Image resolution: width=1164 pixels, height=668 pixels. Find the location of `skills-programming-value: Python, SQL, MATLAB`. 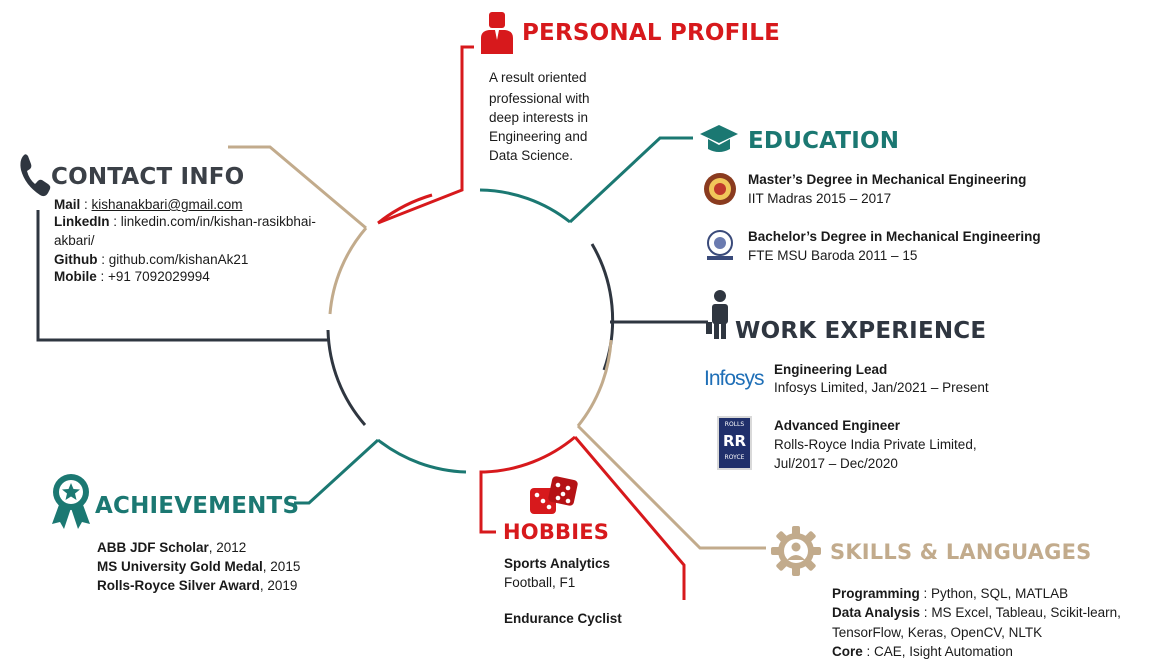

skills-programming-value: Python, SQL, MATLAB is located at coordinates (1000, 593).